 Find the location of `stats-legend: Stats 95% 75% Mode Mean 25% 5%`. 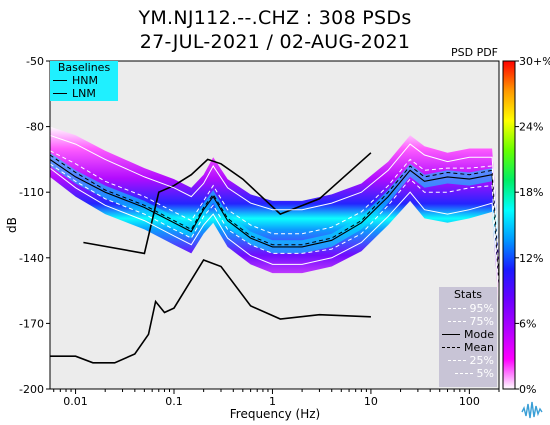

stats-legend: Stats 95% 75% Mode Mean 25% 5% is located at coordinates (468, 337).